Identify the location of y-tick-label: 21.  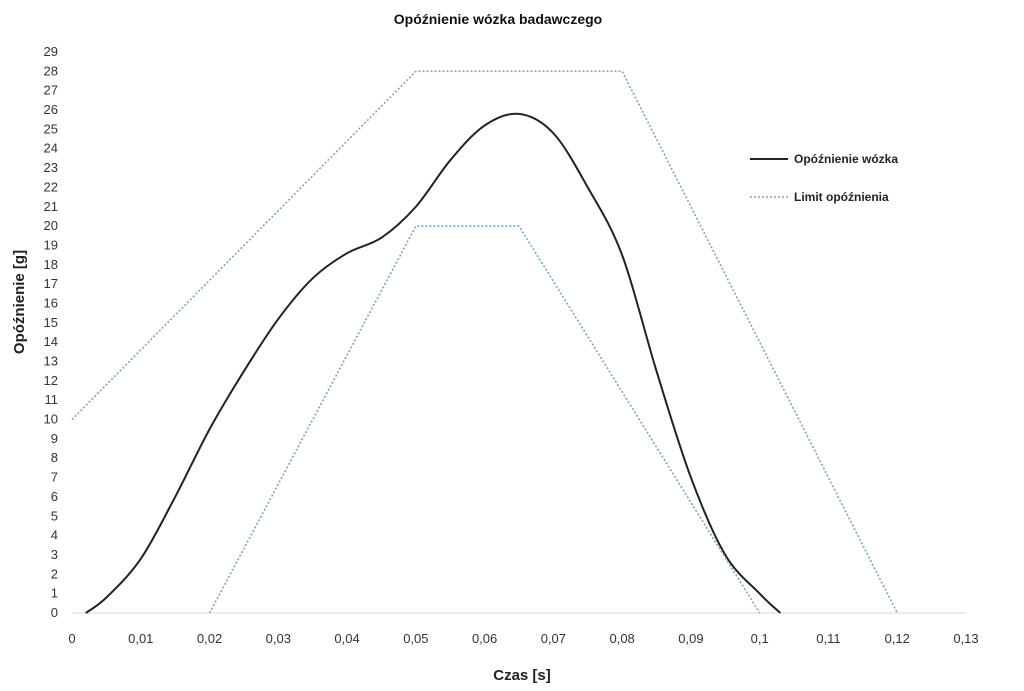
(51, 206).